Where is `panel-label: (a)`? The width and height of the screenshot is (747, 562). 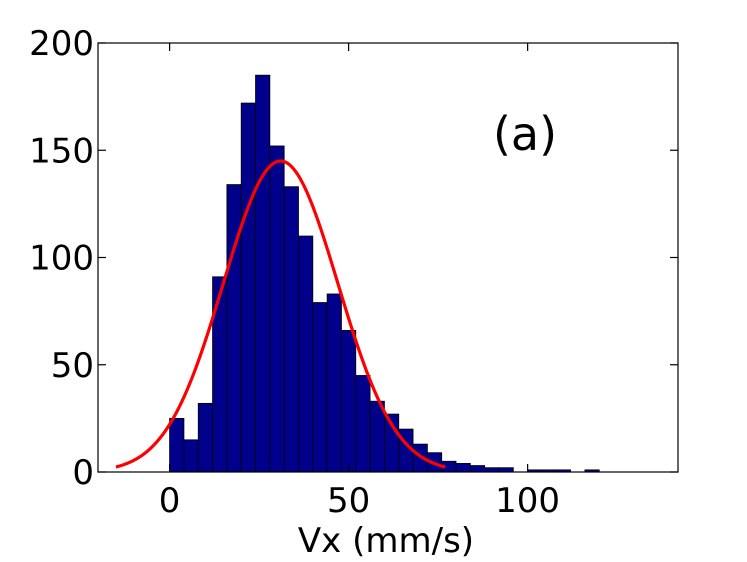 panel-label: (a) is located at coordinates (525, 134).